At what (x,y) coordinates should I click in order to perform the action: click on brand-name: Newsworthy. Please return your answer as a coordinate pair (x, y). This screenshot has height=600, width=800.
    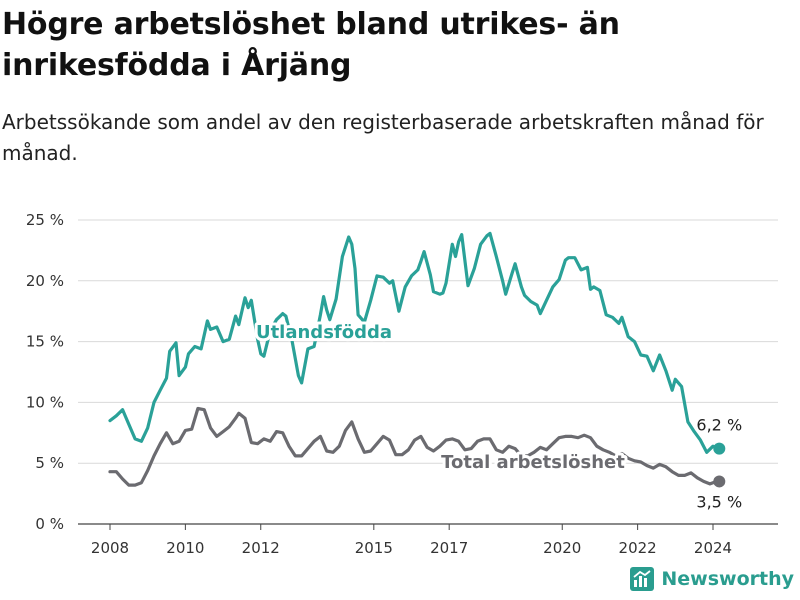
    Looking at the image, I should click on (727, 579).